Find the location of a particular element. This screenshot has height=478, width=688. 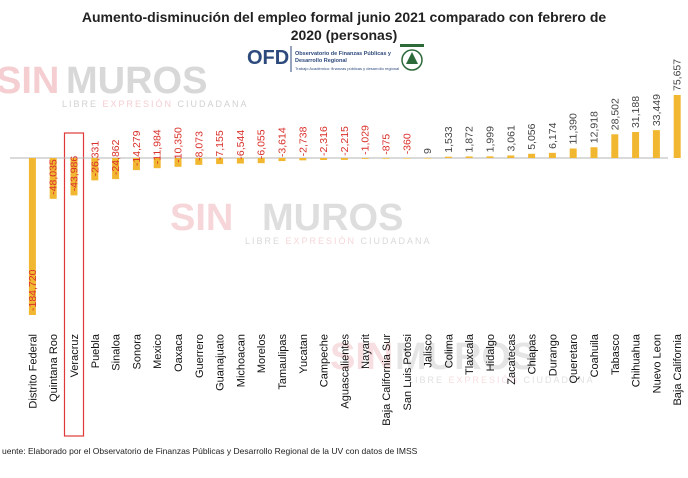

bar-tabasco is located at coordinates (615, 146).